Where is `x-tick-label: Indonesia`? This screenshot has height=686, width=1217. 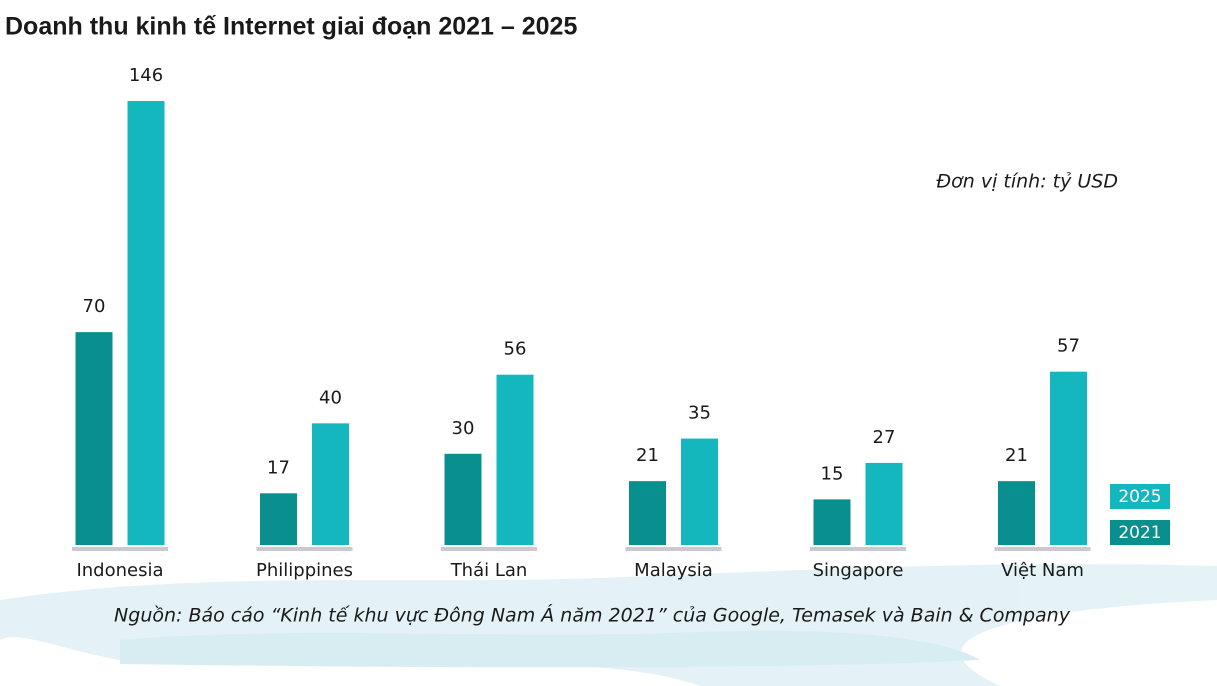 x-tick-label: Indonesia is located at coordinates (119, 570).